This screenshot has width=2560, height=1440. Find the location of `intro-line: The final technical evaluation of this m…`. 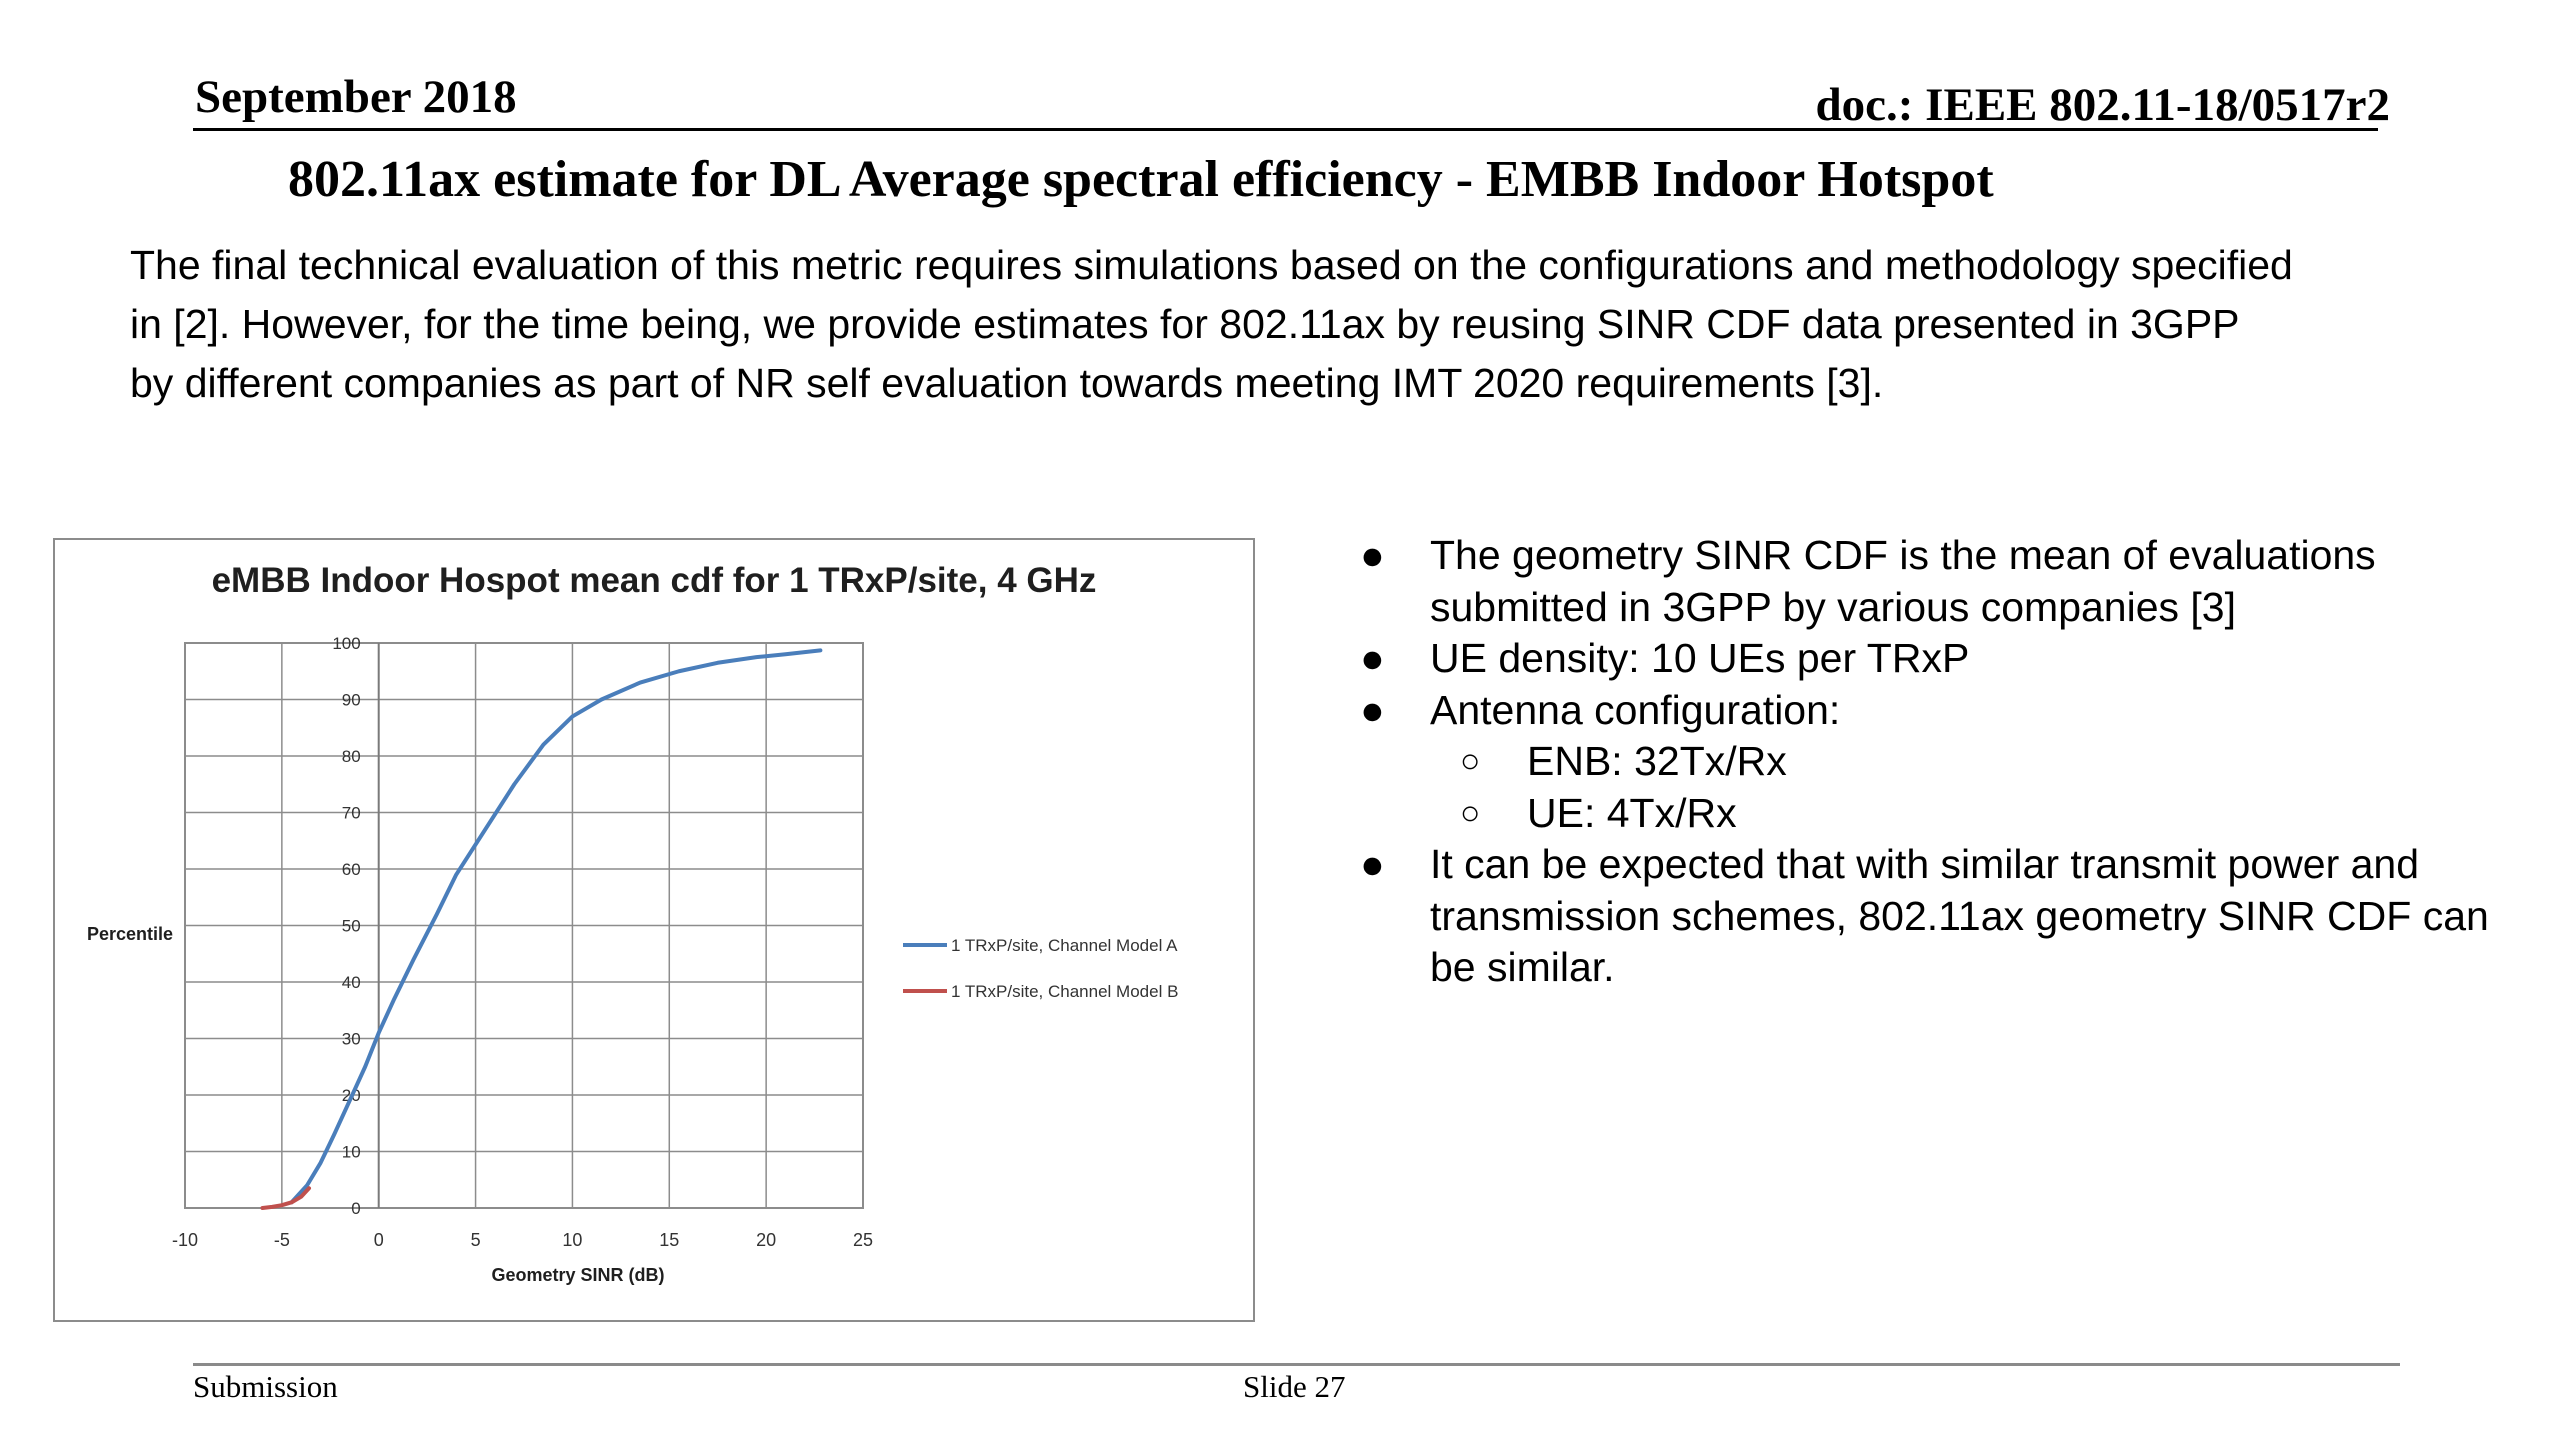

intro-line: The final technical evaluation of this m… is located at coordinates (1211, 265).